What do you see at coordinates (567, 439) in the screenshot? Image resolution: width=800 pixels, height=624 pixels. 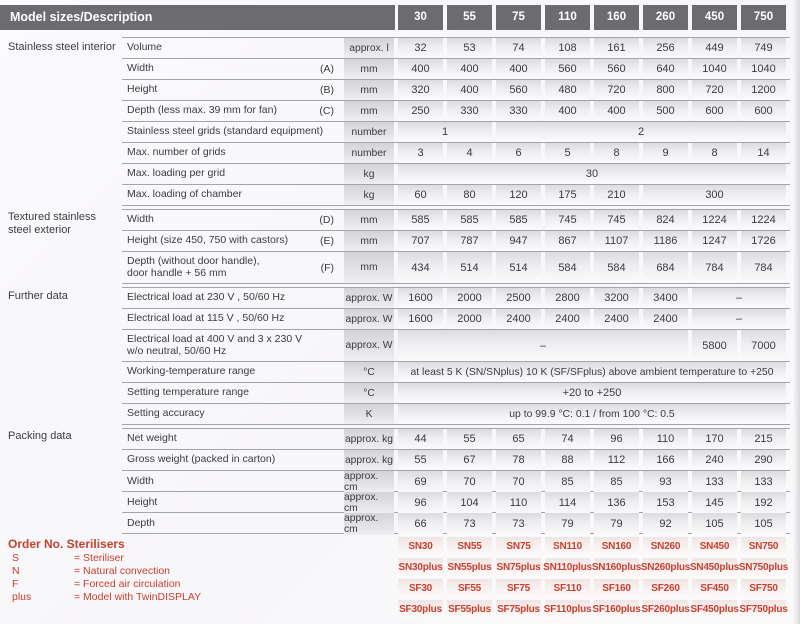 I see `value-cell: 74` at bounding box center [567, 439].